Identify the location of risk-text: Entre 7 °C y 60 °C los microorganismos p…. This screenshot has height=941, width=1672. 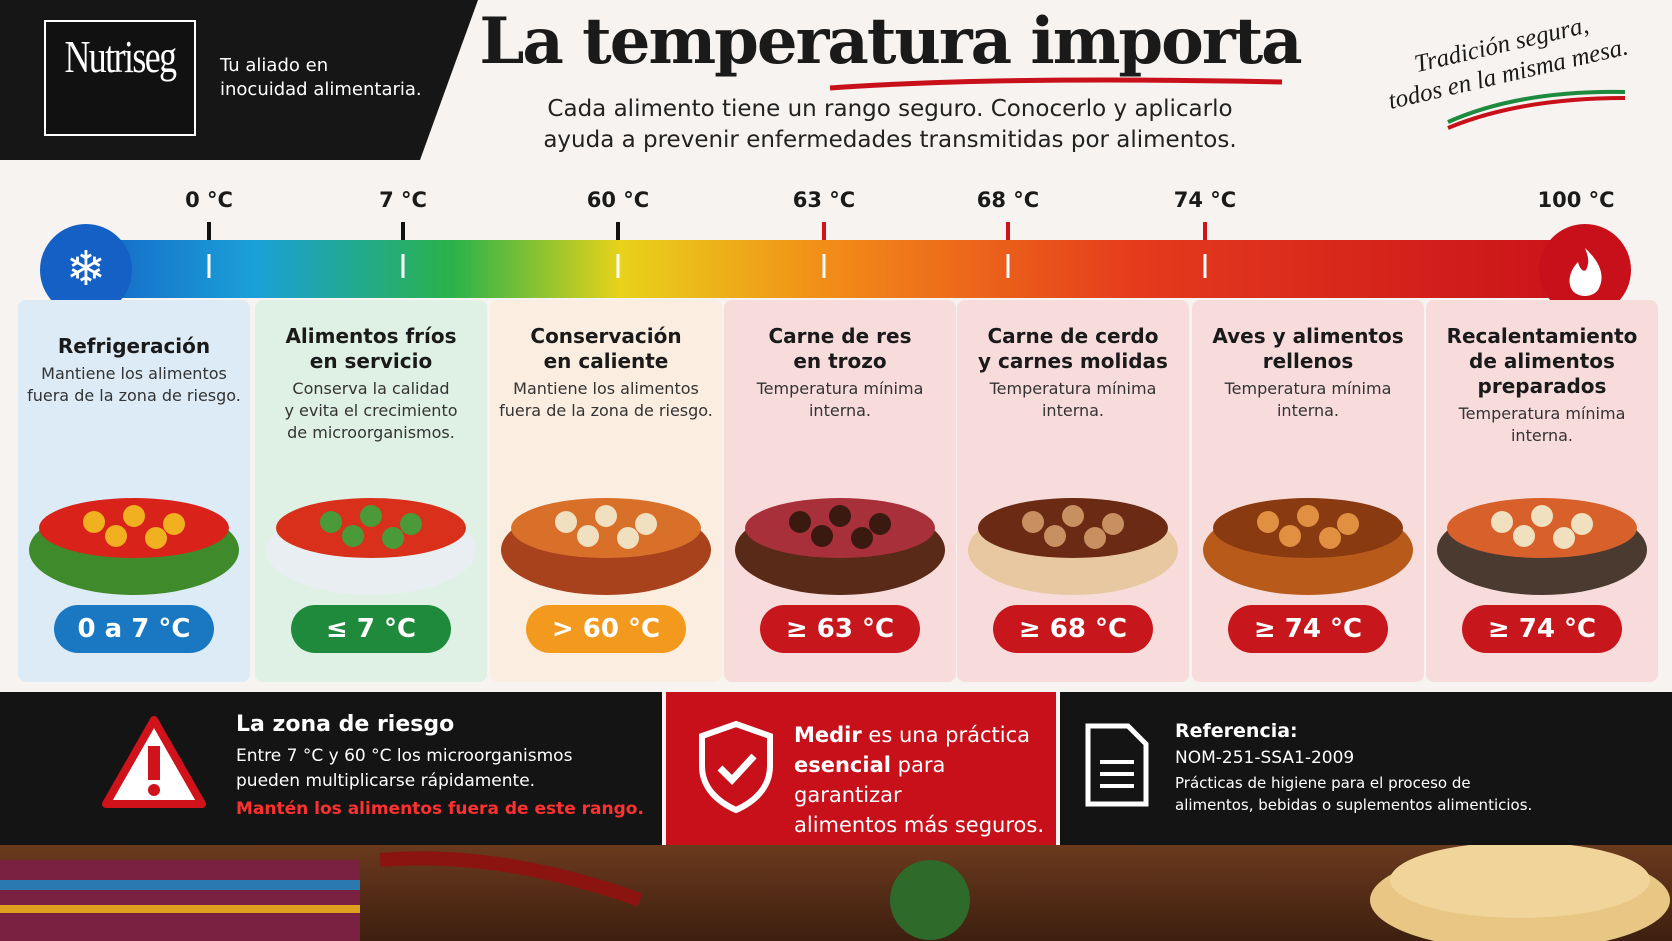
(440, 783).